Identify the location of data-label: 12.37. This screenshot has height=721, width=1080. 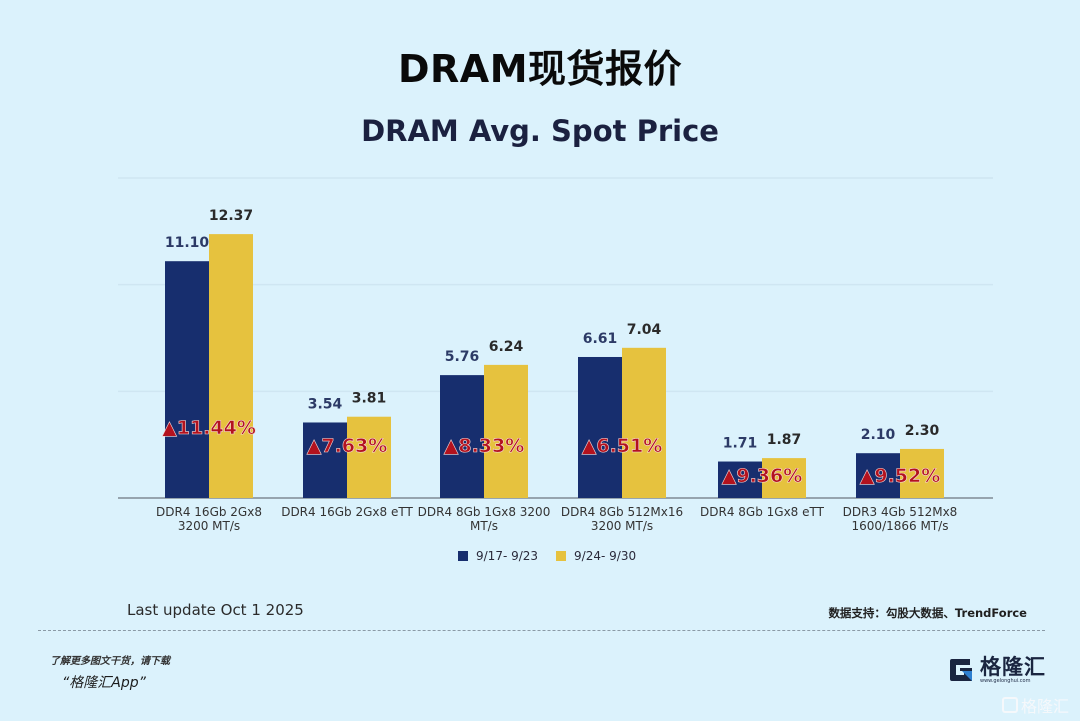
(231, 216).